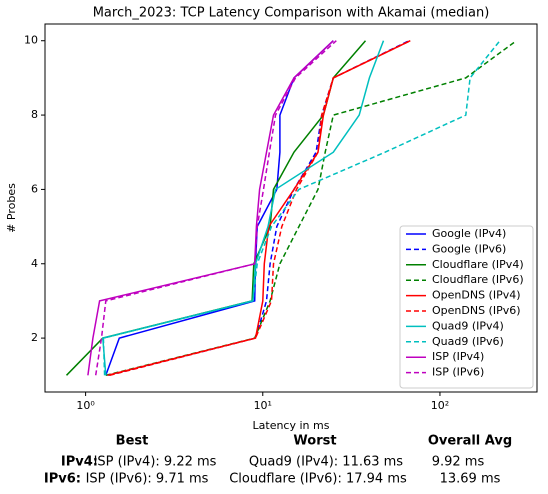 The height and width of the screenshot is (494, 548). What do you see at coordinates (147, 479) in the screenshot?
I see `best: ISP (IPv6): 9.71 ms` at bounding box center [147, 479].